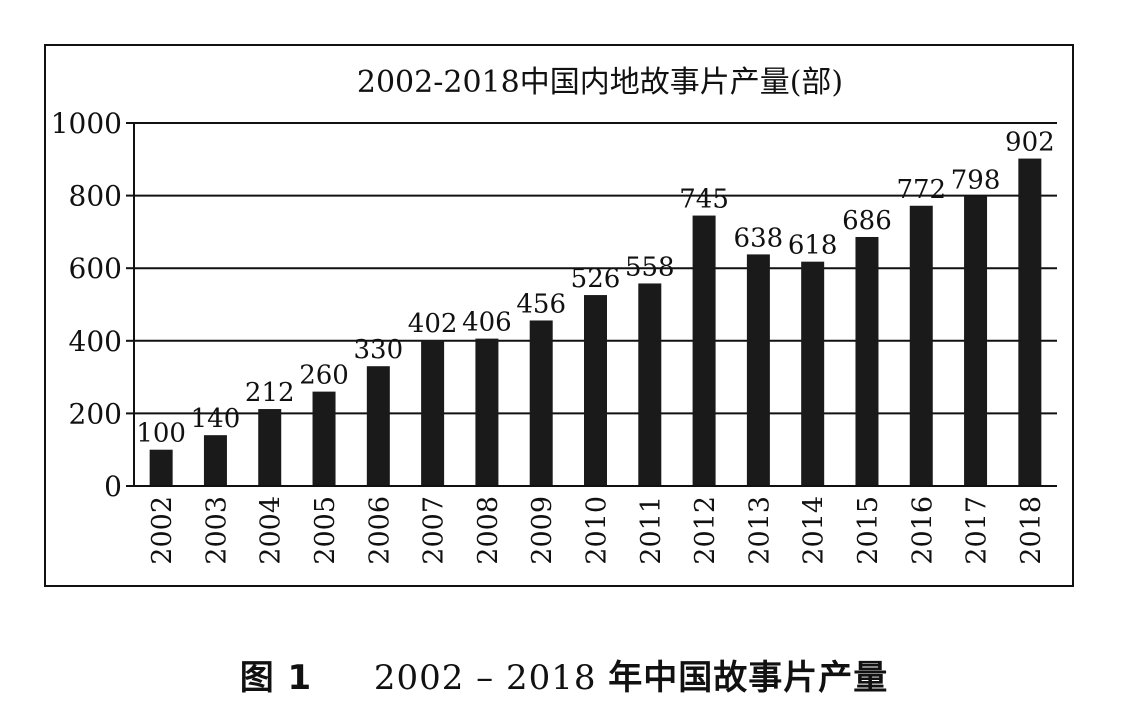  What do you see at coordinates (1031, 530) in the screenshot?
I see `x-tick-label: 2018` at bounding box center [1031, 530].